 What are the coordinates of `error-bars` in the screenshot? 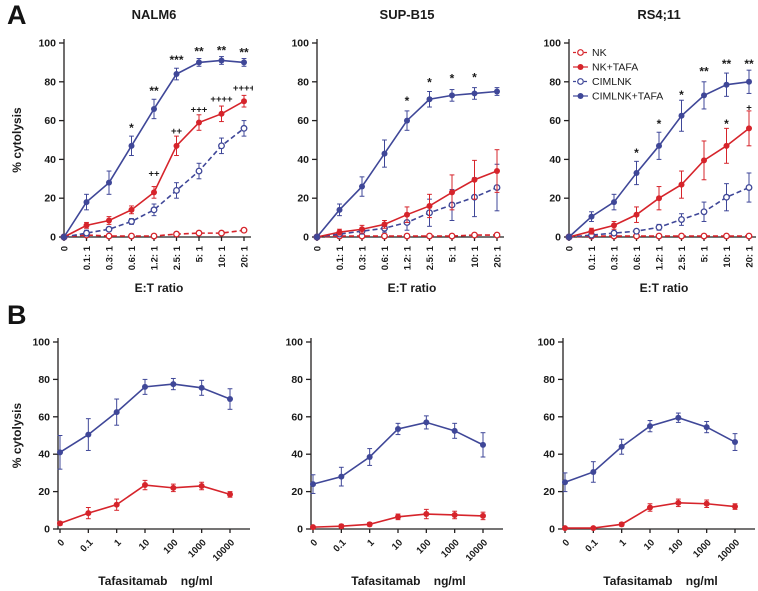 It's located at (145, 423).